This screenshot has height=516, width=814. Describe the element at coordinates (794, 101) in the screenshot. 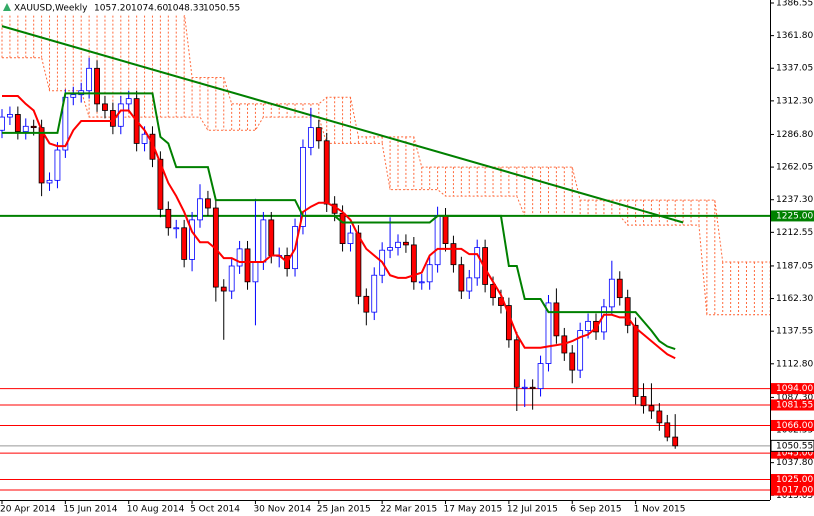

I see `y-tick-label: 1312.30` at that location.